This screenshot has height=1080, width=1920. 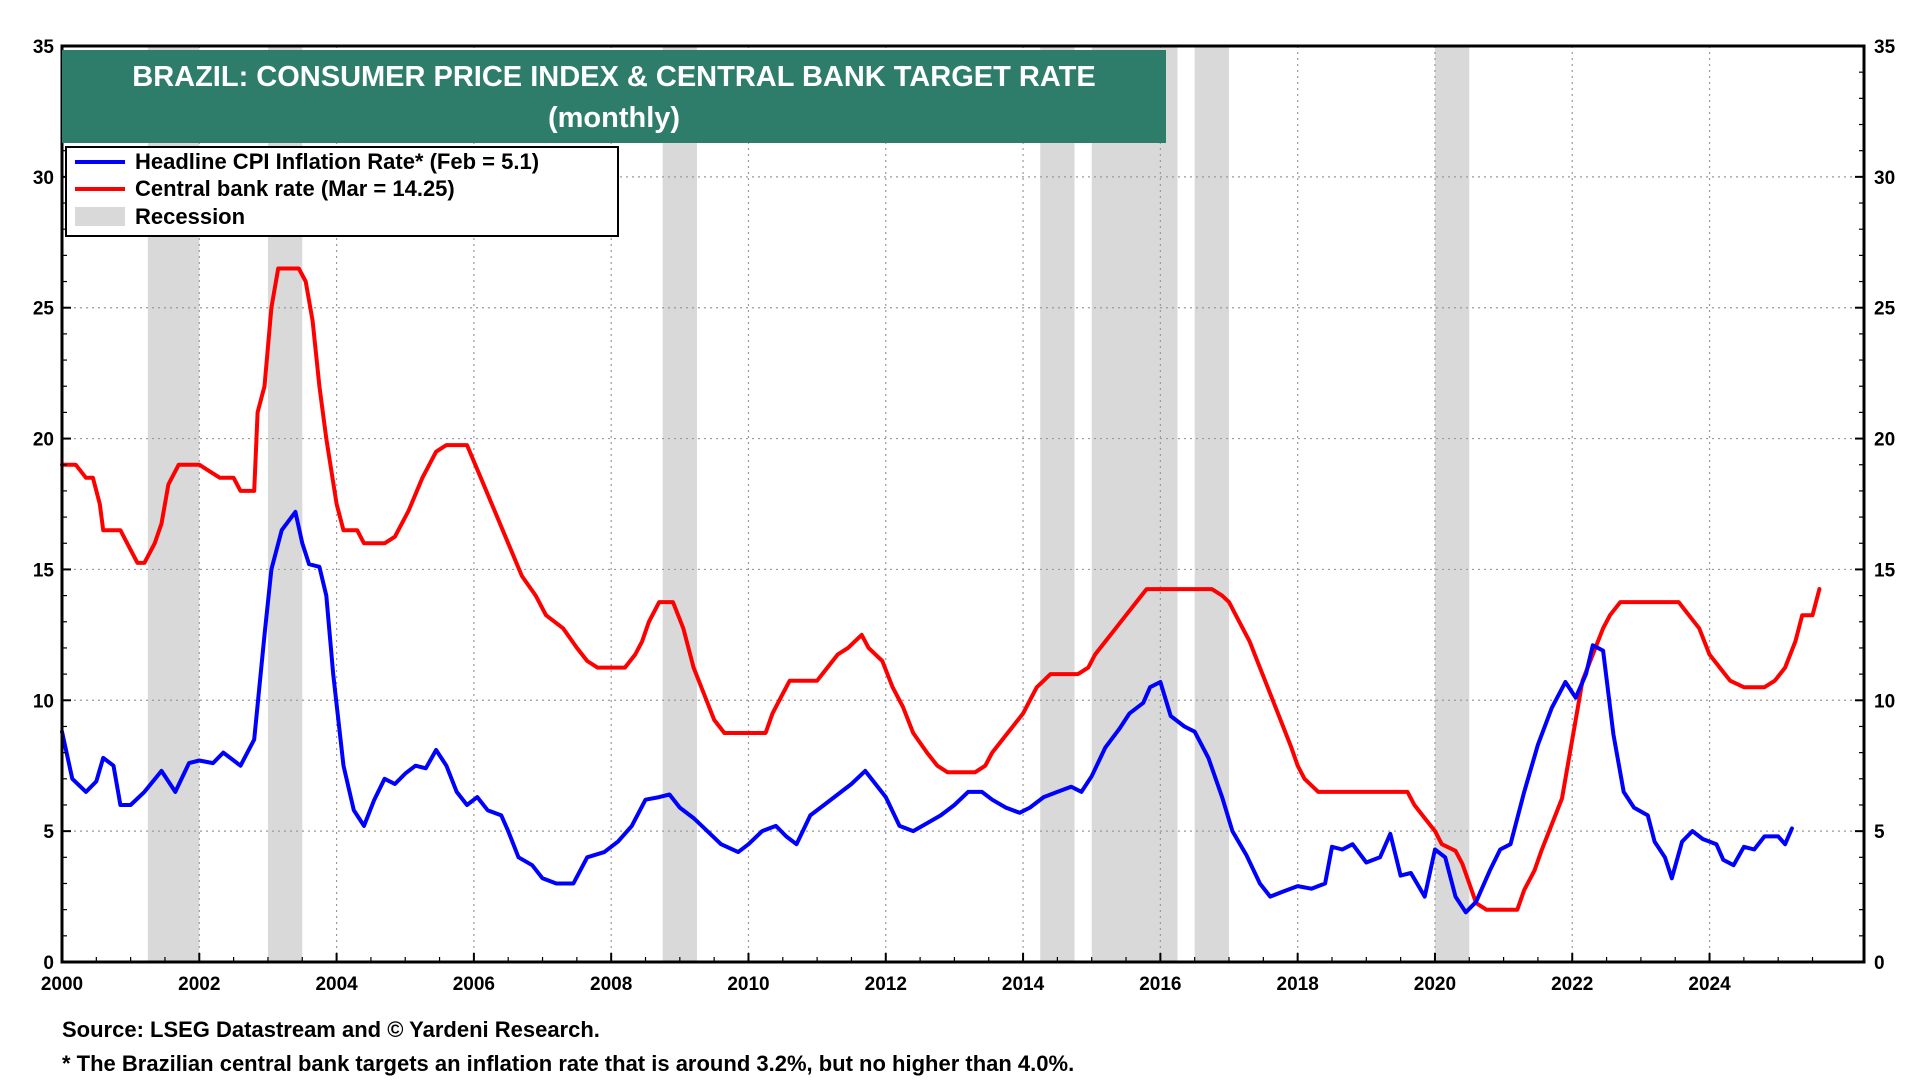 I want to click on y-tick-label-left-25: 25, so click(x=44, y=309).